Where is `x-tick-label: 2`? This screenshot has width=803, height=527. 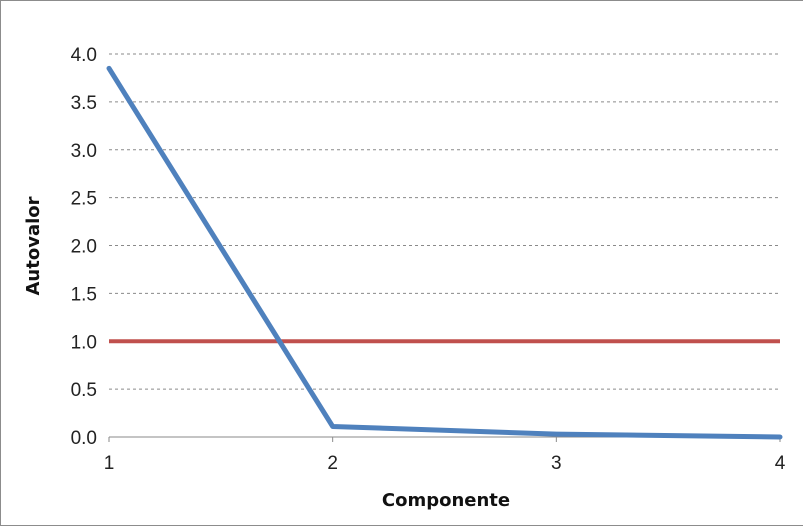 x-tick-label: 2 is located at coordinates (332, 463).